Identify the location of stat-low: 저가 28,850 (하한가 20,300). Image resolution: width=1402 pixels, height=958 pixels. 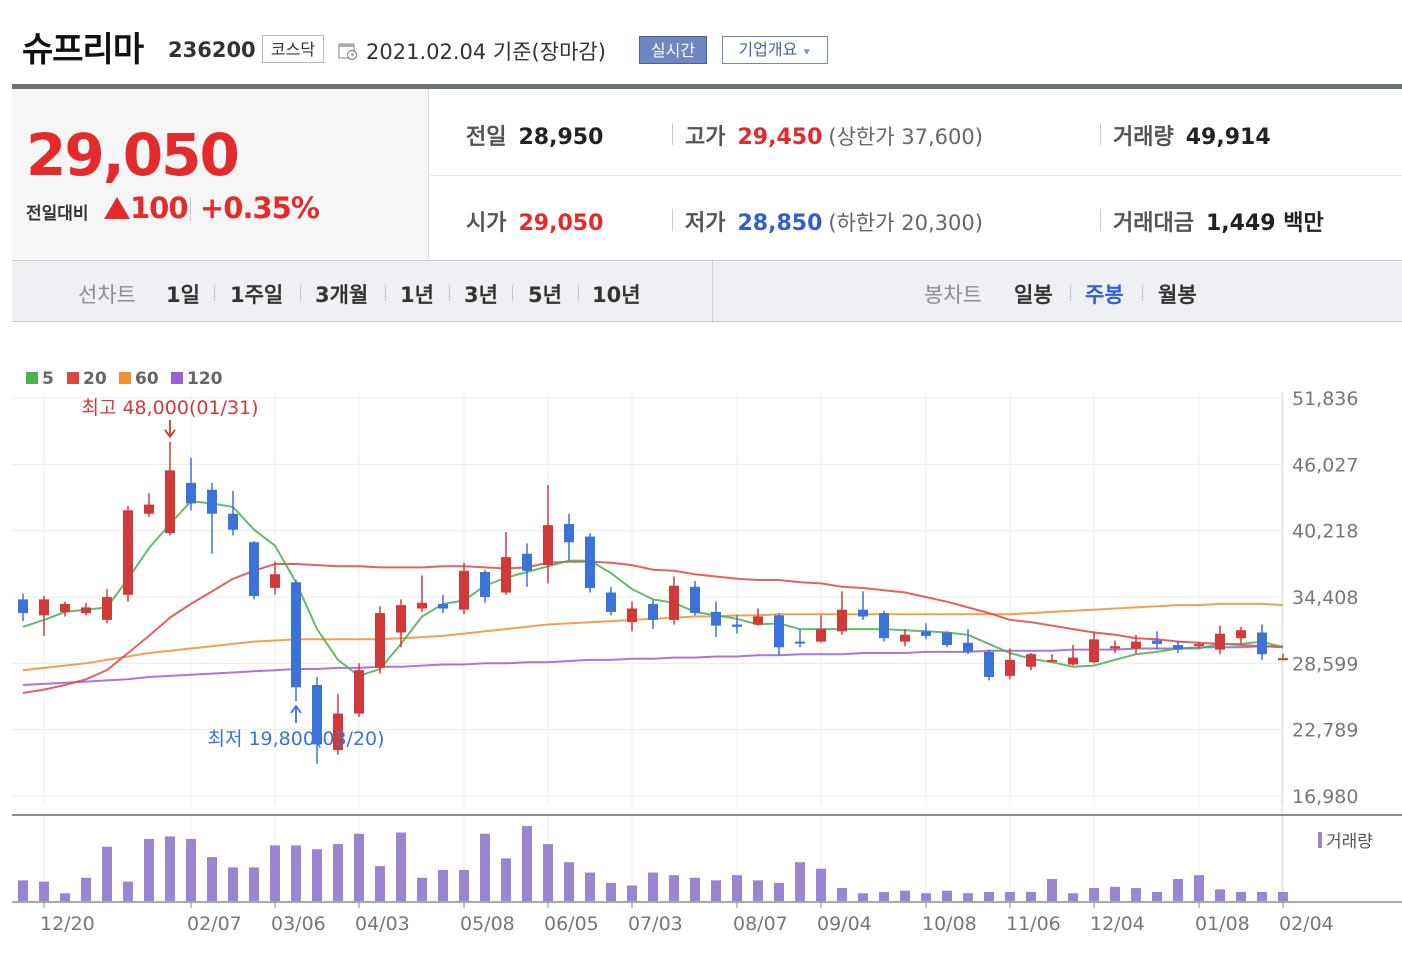
(834, 223).